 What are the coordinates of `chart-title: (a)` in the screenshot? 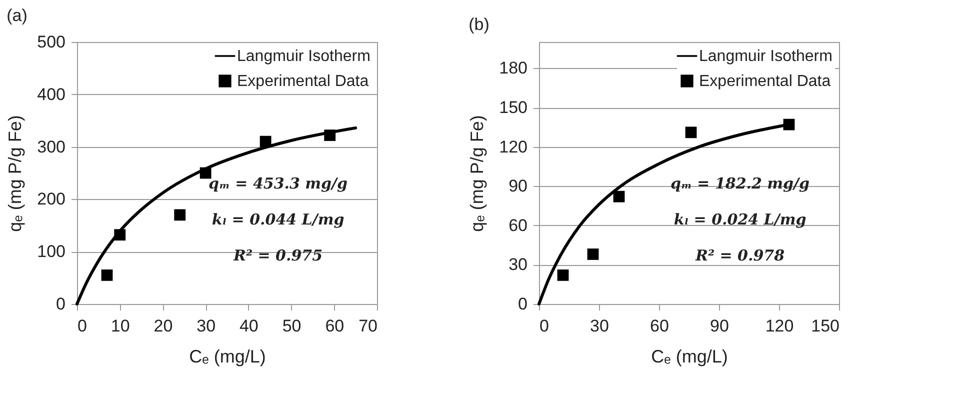 It's located at (17, 15).